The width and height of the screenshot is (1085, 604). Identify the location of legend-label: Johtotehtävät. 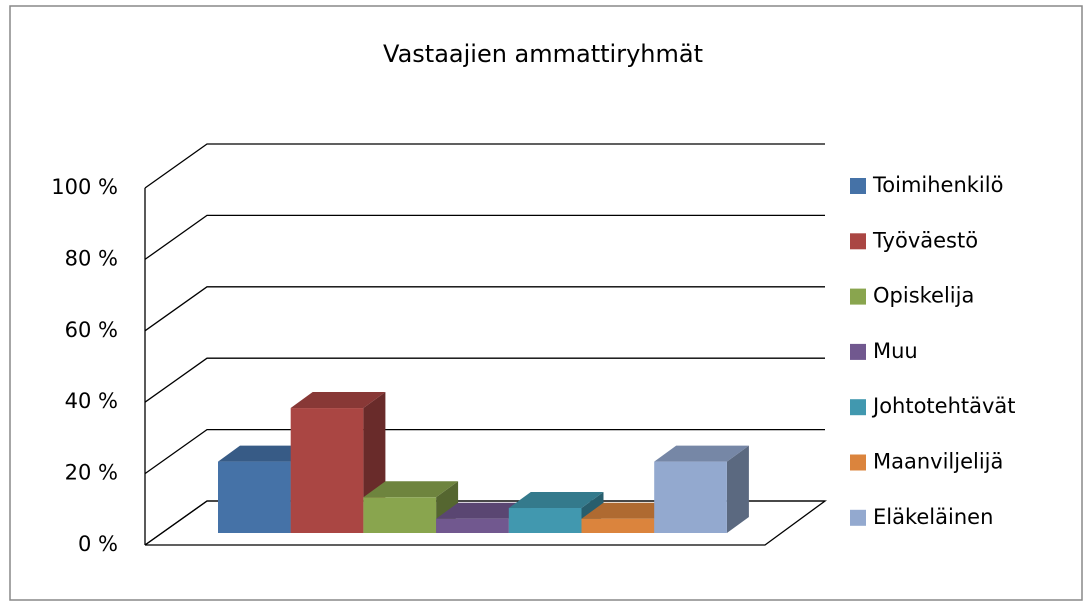
(943, 406).